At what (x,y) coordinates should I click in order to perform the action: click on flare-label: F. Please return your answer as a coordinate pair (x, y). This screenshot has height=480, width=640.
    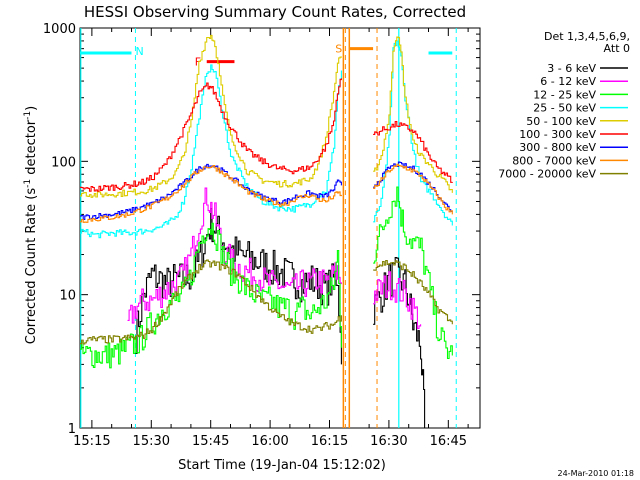
    Looking at the image, I should click on (198, 62).